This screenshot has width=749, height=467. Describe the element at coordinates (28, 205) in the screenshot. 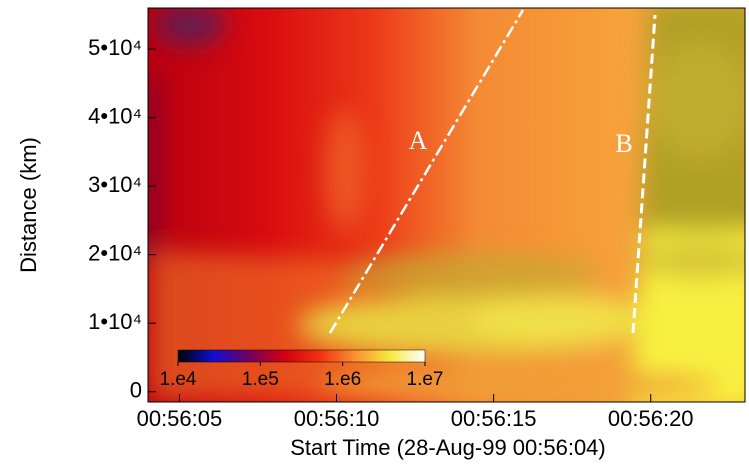

I see `y-axis-label: Distance (km)` at that location.